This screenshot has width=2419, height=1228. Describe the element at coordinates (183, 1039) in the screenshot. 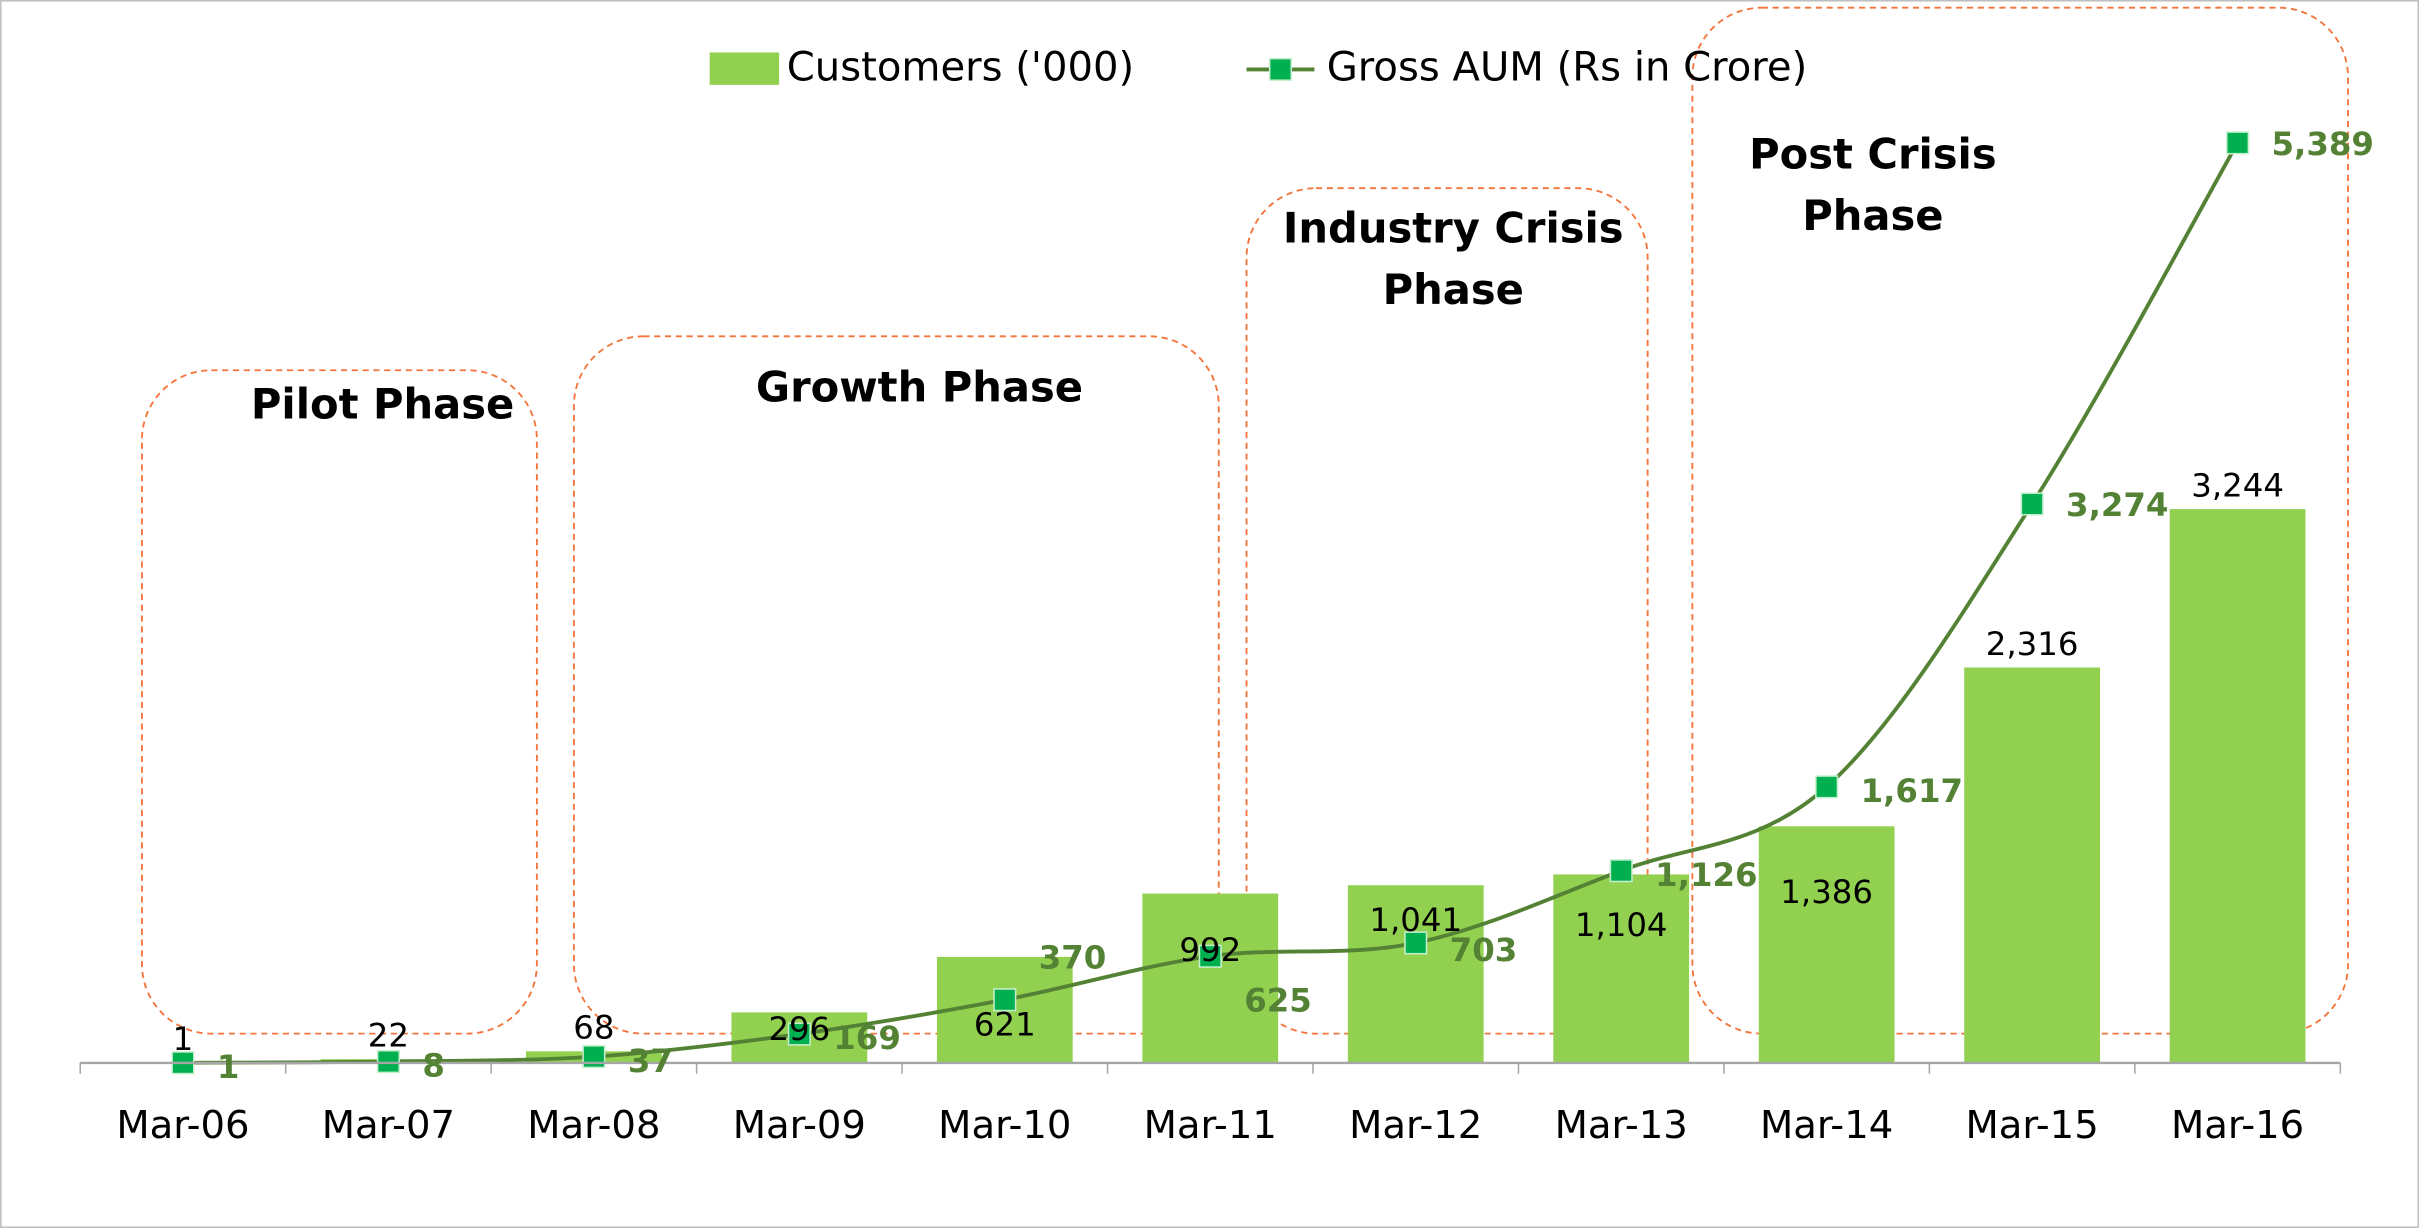

I see `bar-value-label: 1` at that location.